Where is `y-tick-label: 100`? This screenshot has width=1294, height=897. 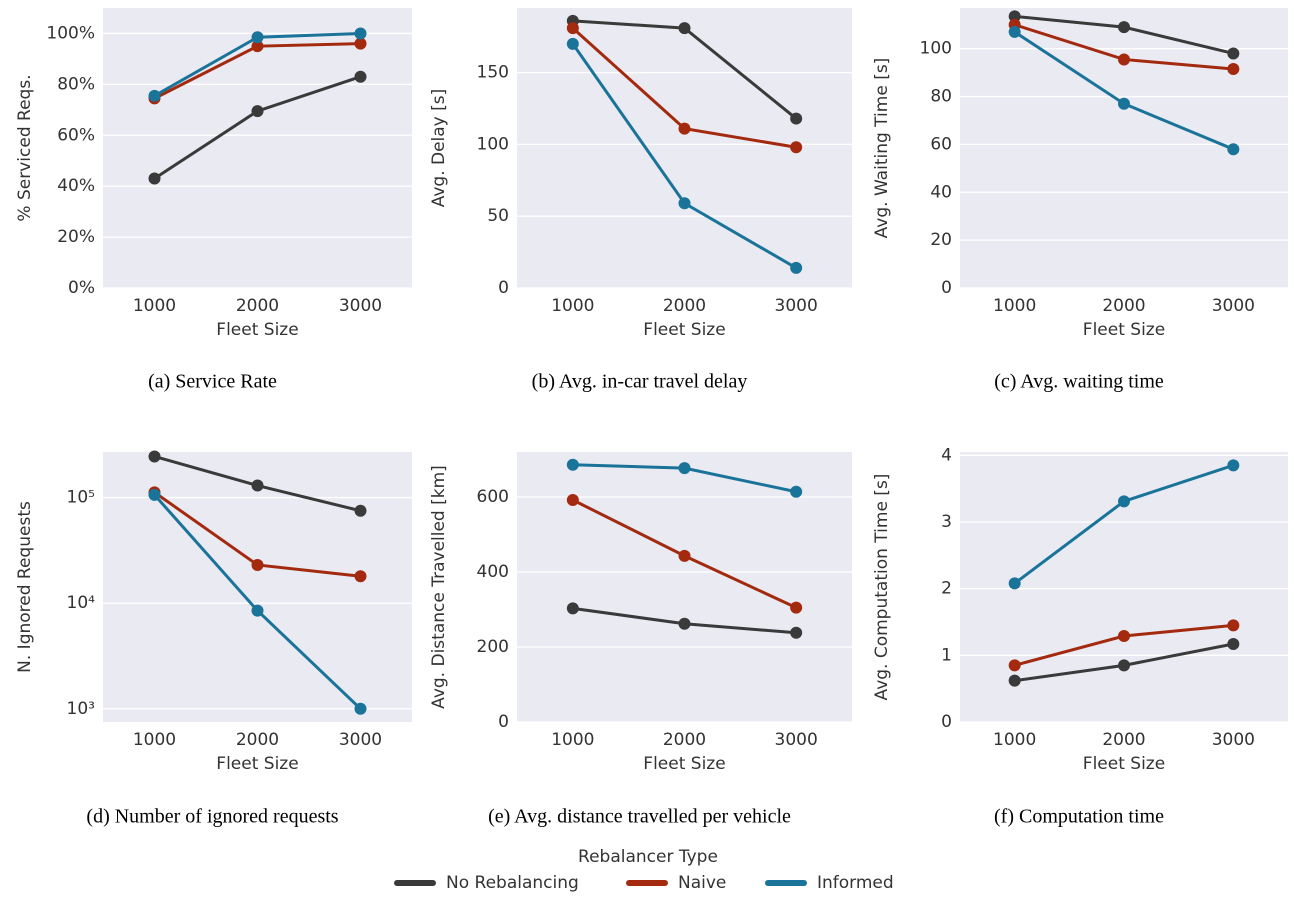 y-tick-label: 100 is located at coordinates (936, 49).